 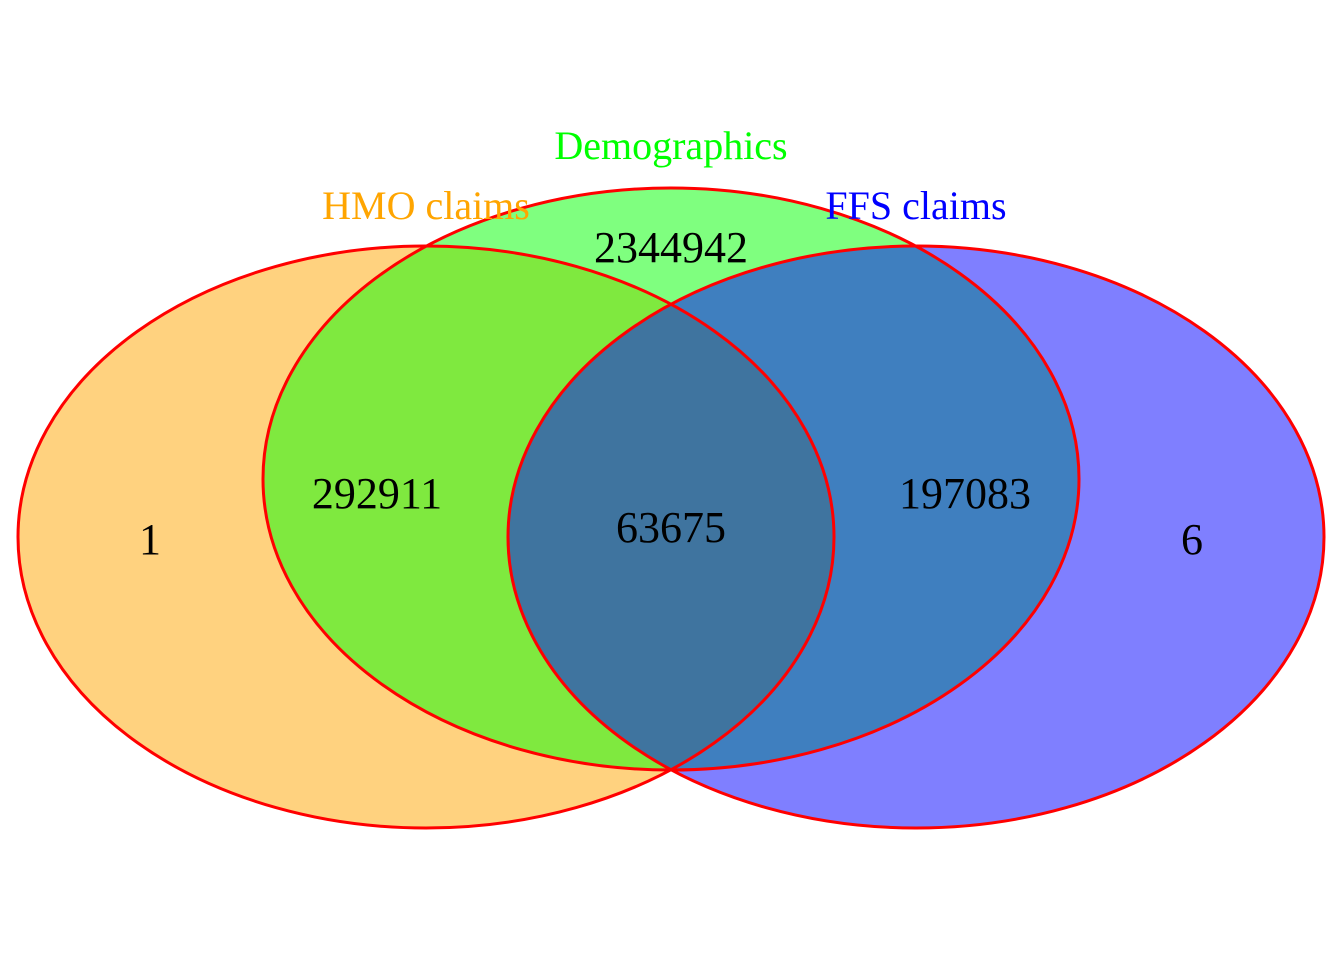 I want to click on hmo-claims-label: HMO claims, so click(x=426, y=205).